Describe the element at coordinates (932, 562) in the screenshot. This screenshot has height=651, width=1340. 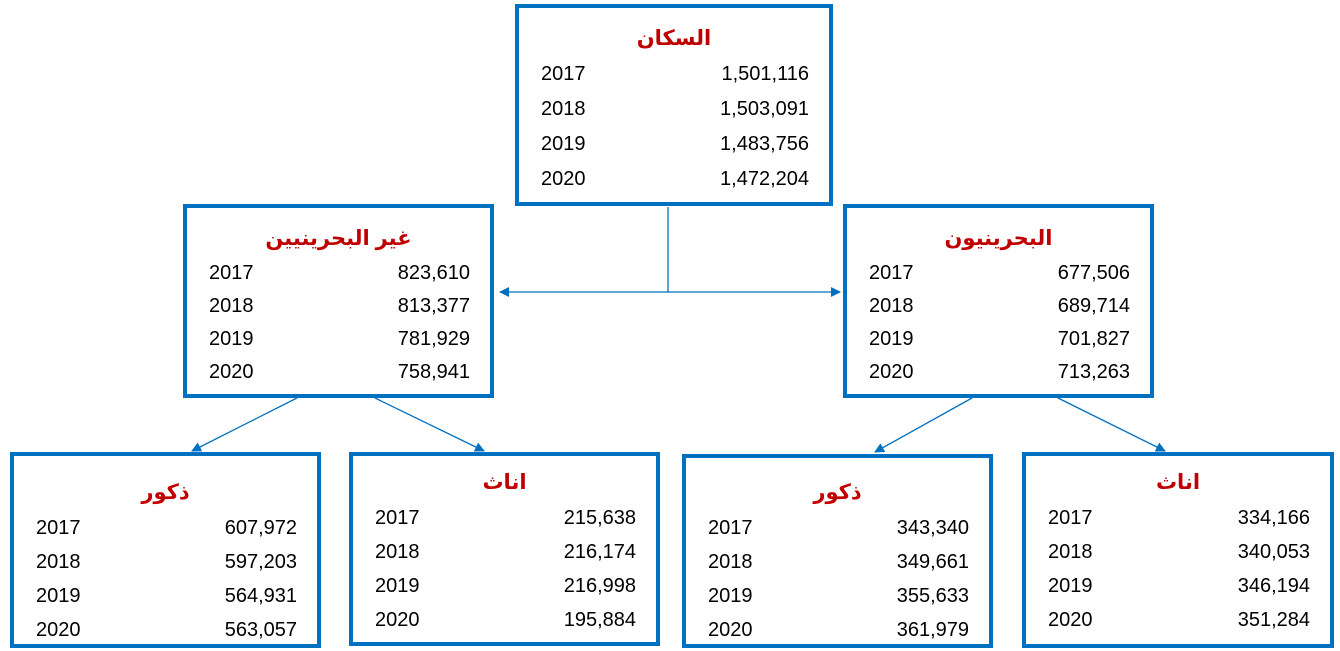
I see `count: 349,661` at that location.